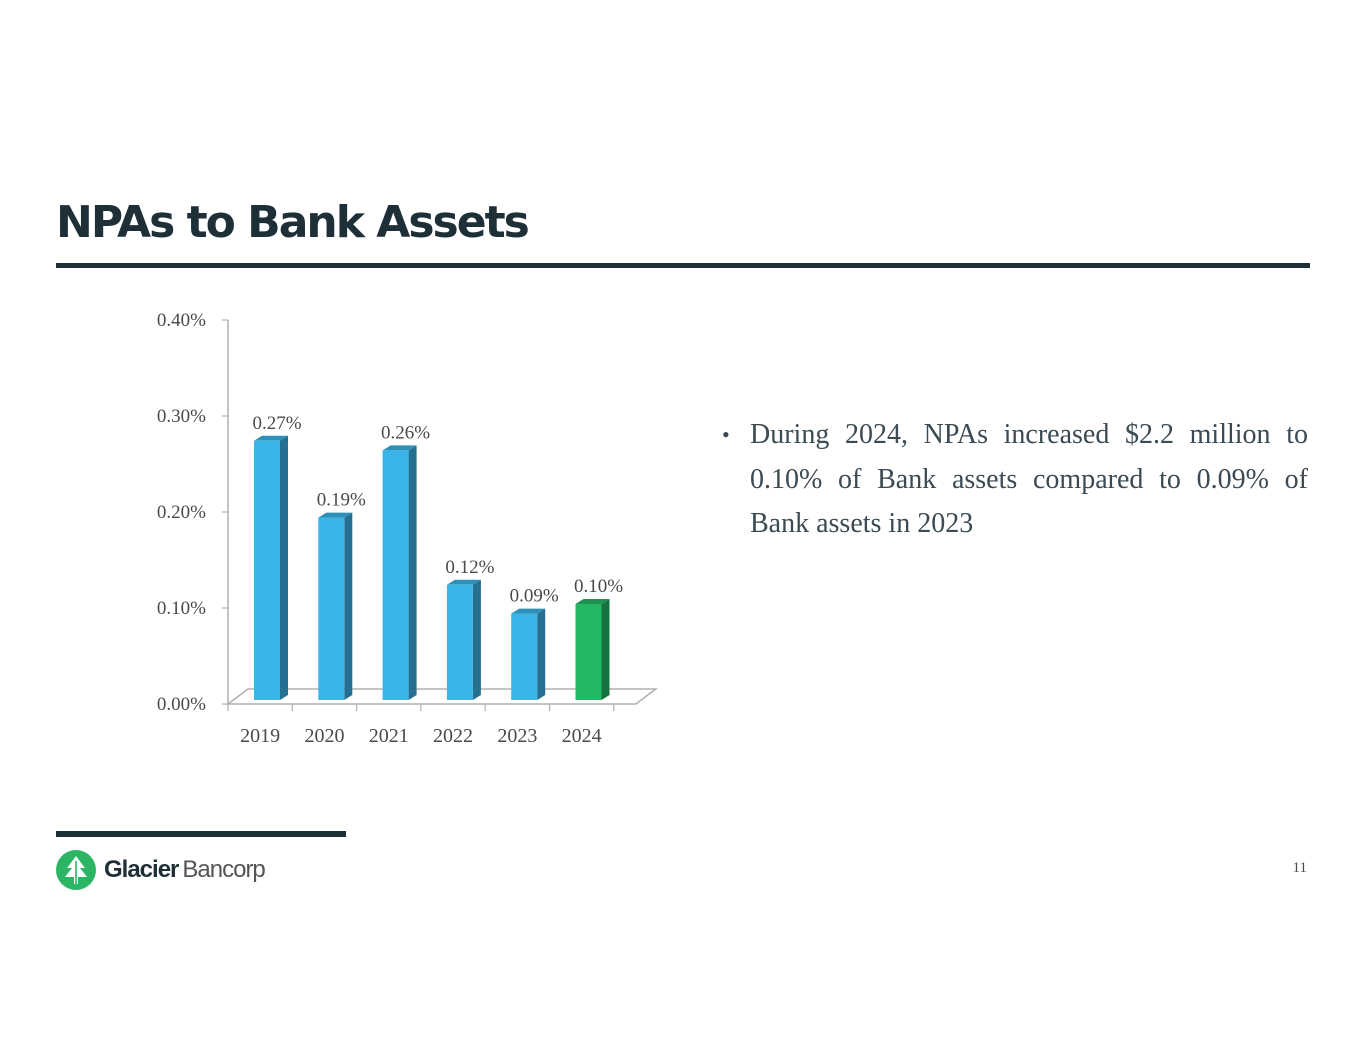 The height and width of the screenshot is (1055, 1365). I want to click on data-label-2023: 0.09%, so click(534, 596).